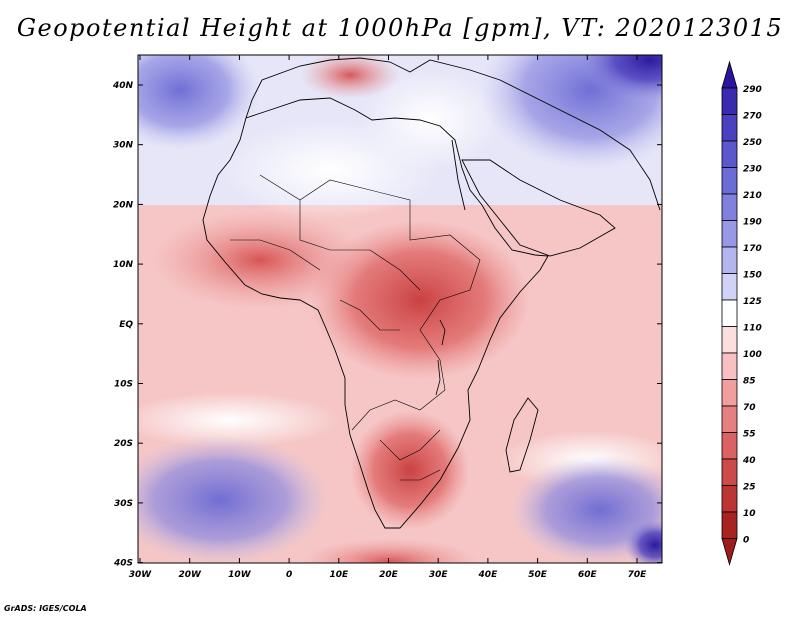 This screenshot has height=618, width=800. What do you see at coordinates (240, 575) in the screenshot?
I see `lon-label: 10W` at bounding box center [240, 575].